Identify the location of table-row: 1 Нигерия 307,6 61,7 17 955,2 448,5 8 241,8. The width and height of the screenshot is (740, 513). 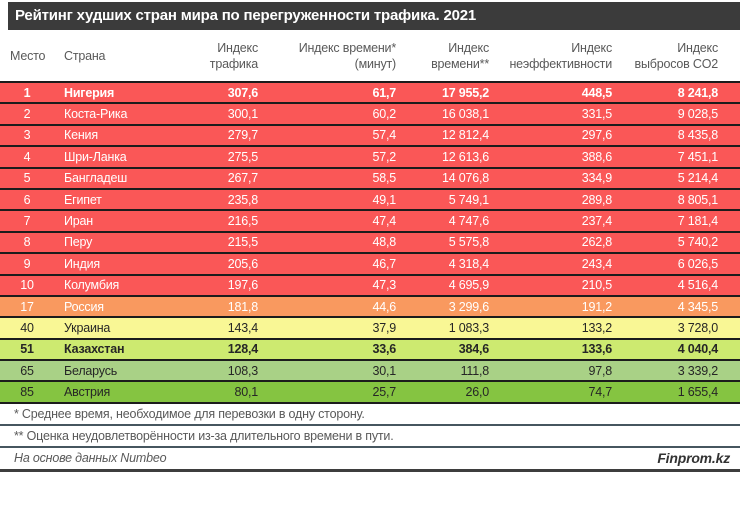
(370, 93).